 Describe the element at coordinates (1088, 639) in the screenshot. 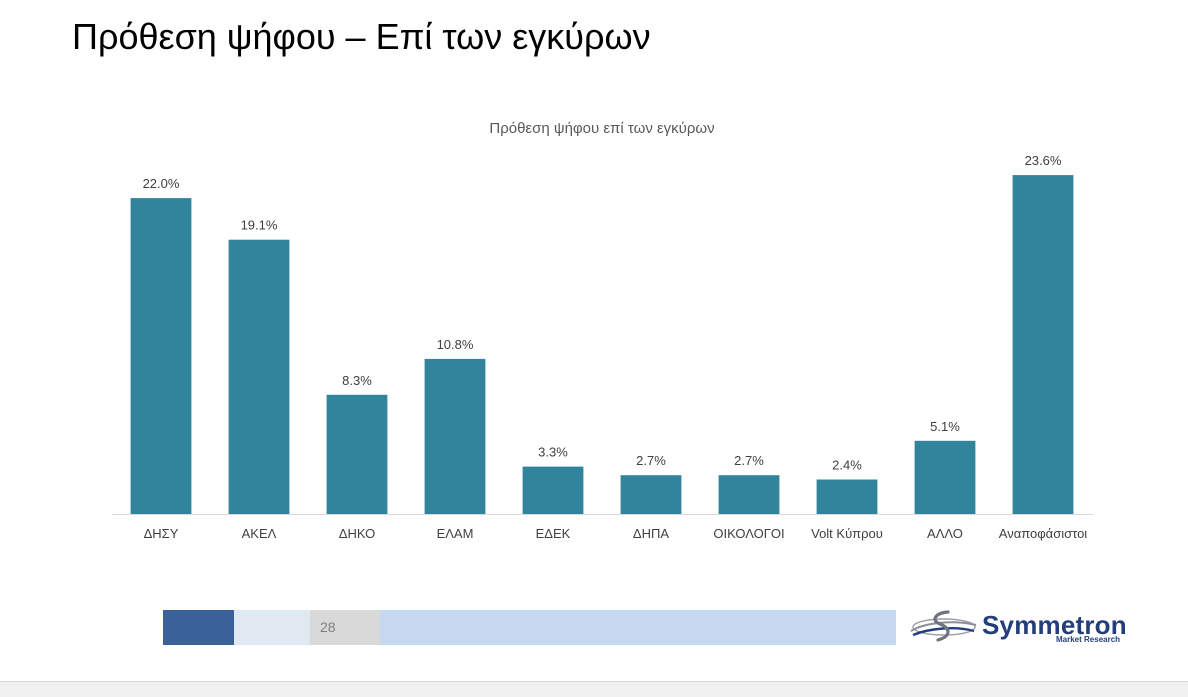

I see `logo-tagline: Market Research` at that location.